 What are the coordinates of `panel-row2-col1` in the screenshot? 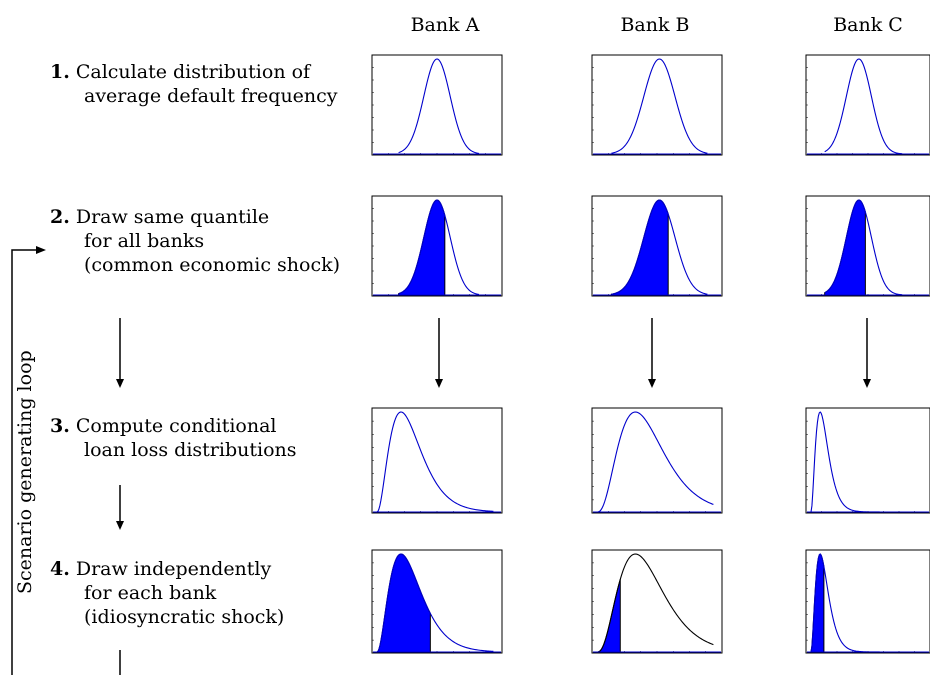 It's located at (437, 246).